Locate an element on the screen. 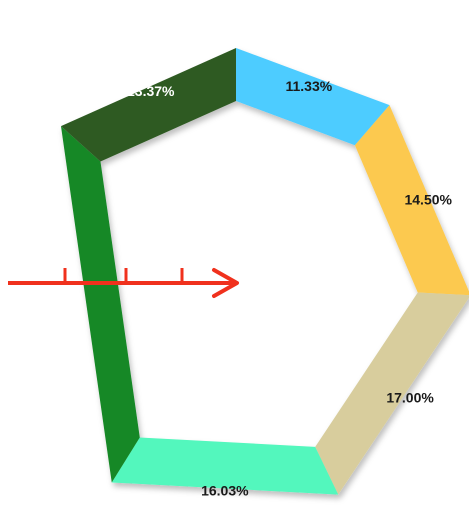 This screenshot has height=531, width=469. slice-value-label: 16.03% is located at coordinates (225, 490).